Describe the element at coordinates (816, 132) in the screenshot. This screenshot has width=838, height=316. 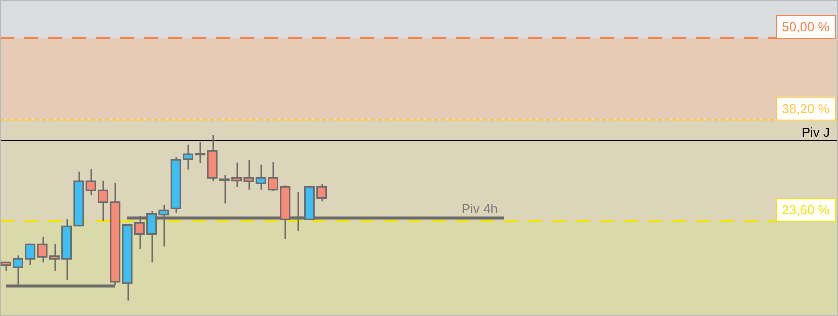
I see `ref-line-label: Piv J` at that location.